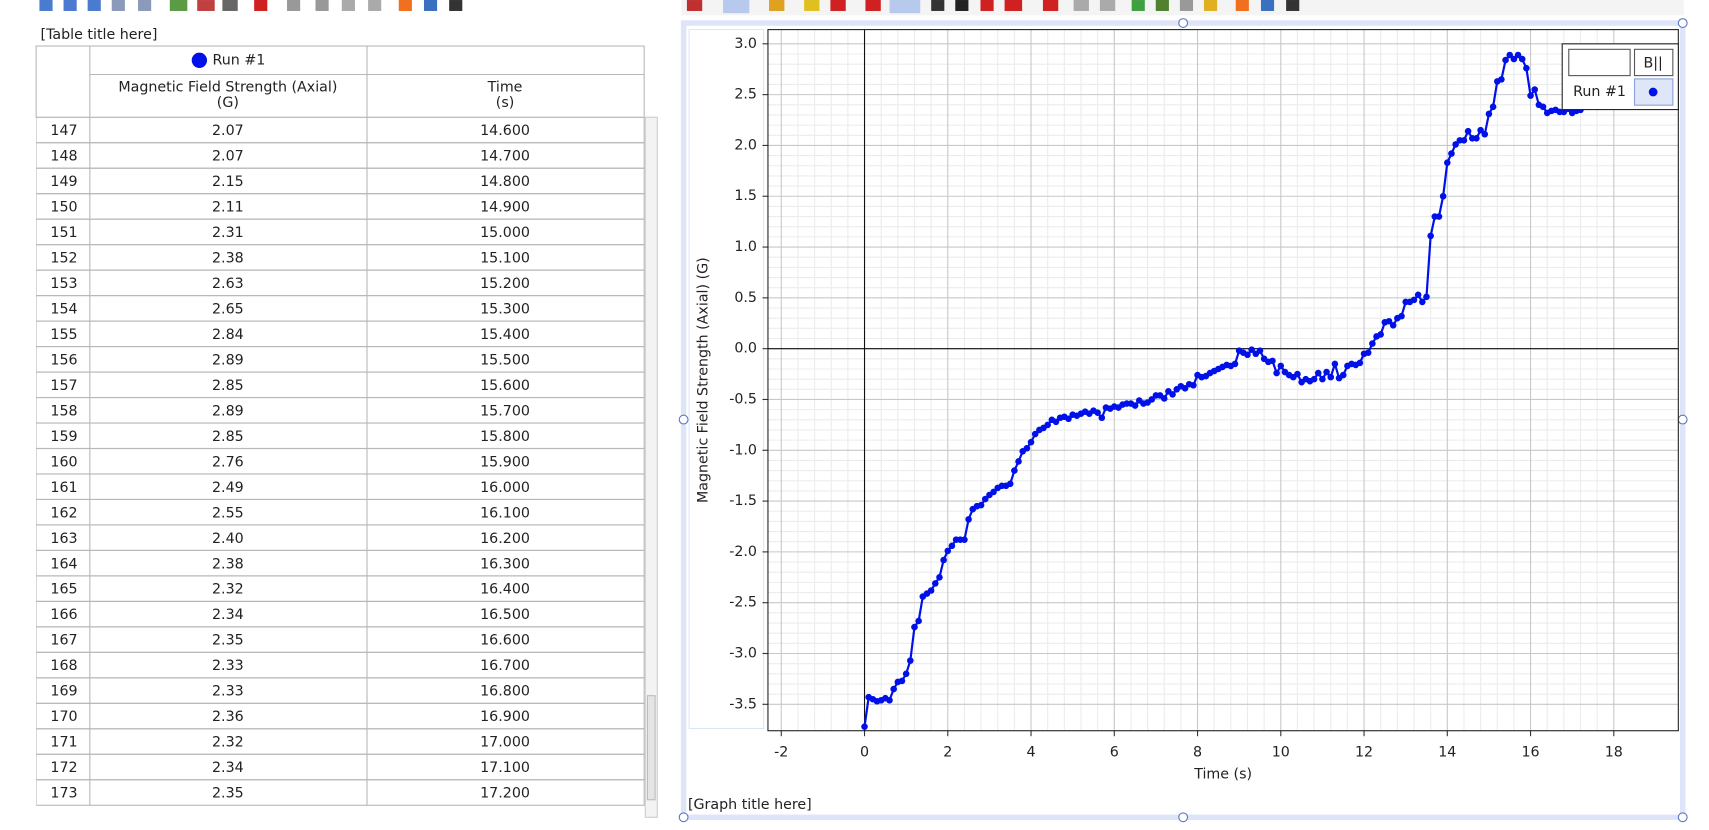  Describe the element at coordinates (505, 309) in the screenshot. I see `time-cell: 15.300` at that location.